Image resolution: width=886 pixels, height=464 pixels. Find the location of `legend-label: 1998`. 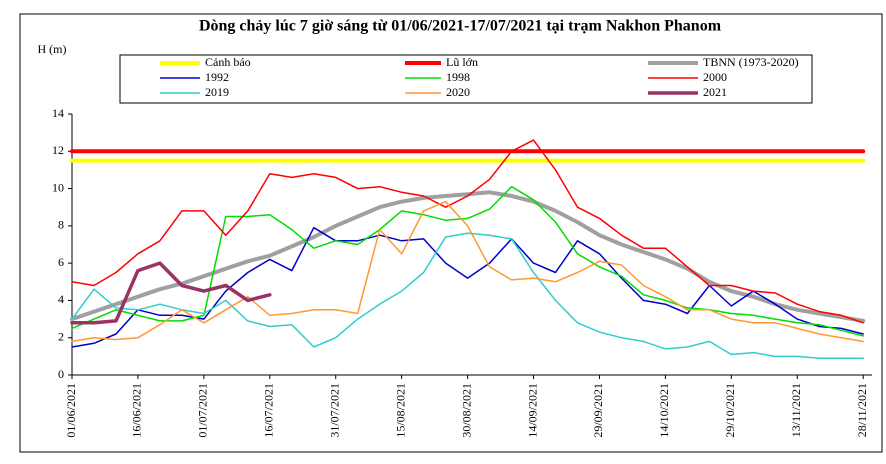

legend-label: 1998 is located at coordinates (458, 77).